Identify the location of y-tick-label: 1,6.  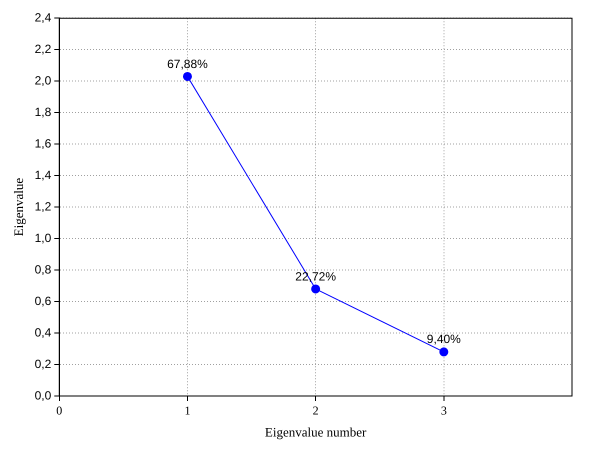
(43, 143).